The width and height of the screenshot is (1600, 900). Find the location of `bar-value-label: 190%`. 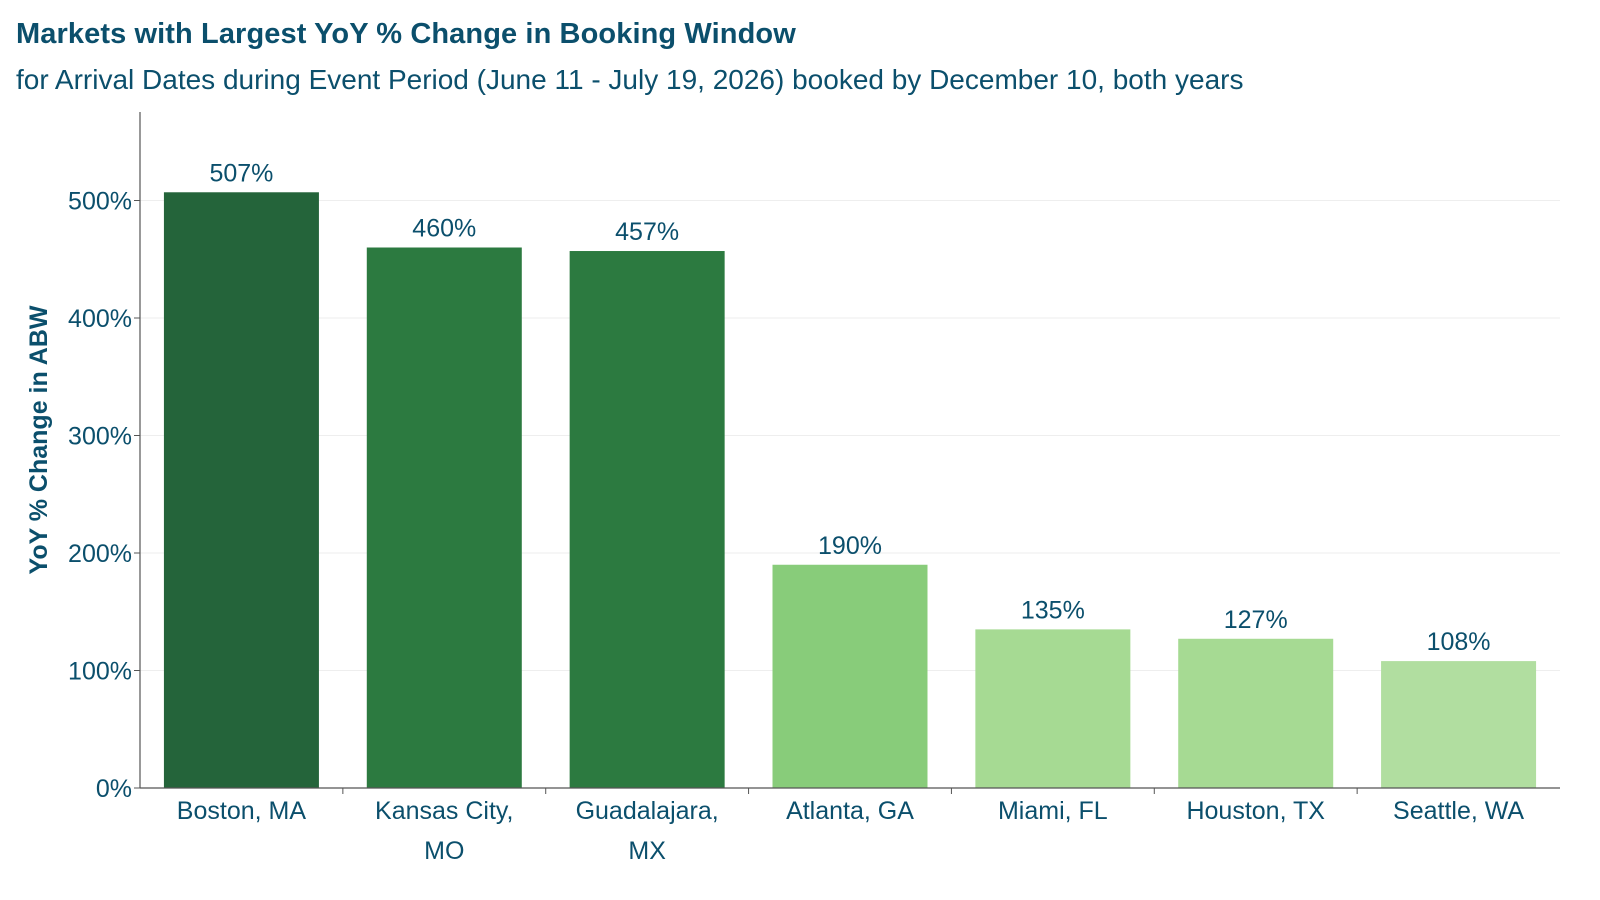

bar-value-label: 190% is located at coordinates (850, 546).